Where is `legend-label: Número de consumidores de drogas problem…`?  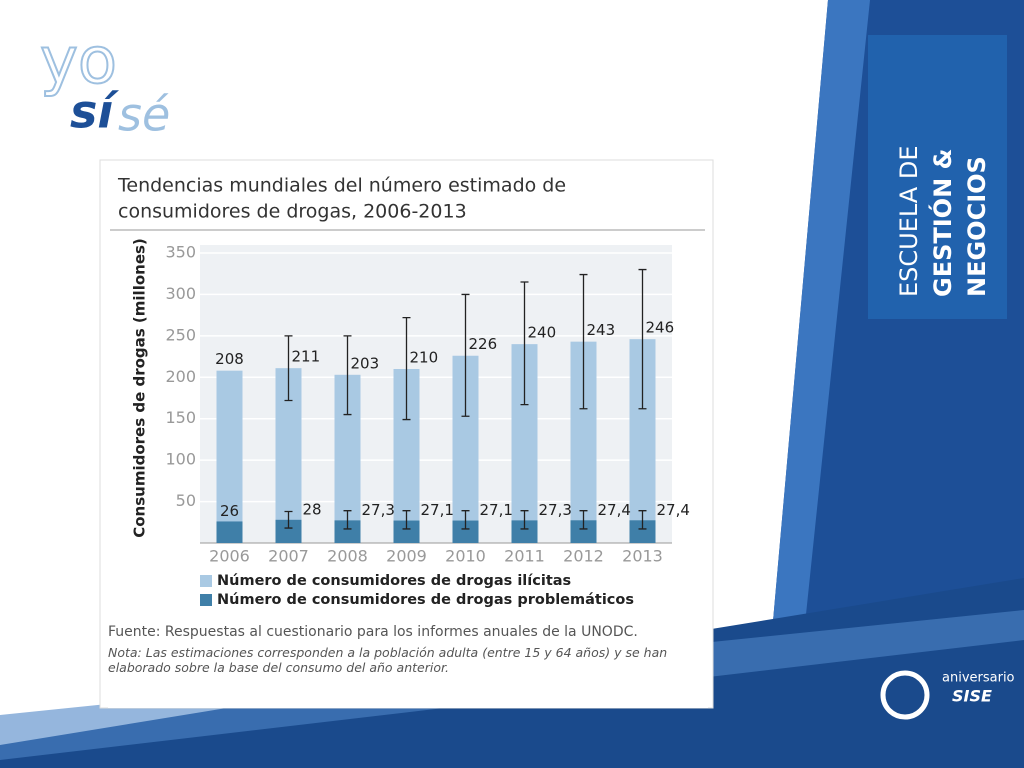
legend-label: Número de consumidores de drogas problem… is located at coordinates (425, 600).